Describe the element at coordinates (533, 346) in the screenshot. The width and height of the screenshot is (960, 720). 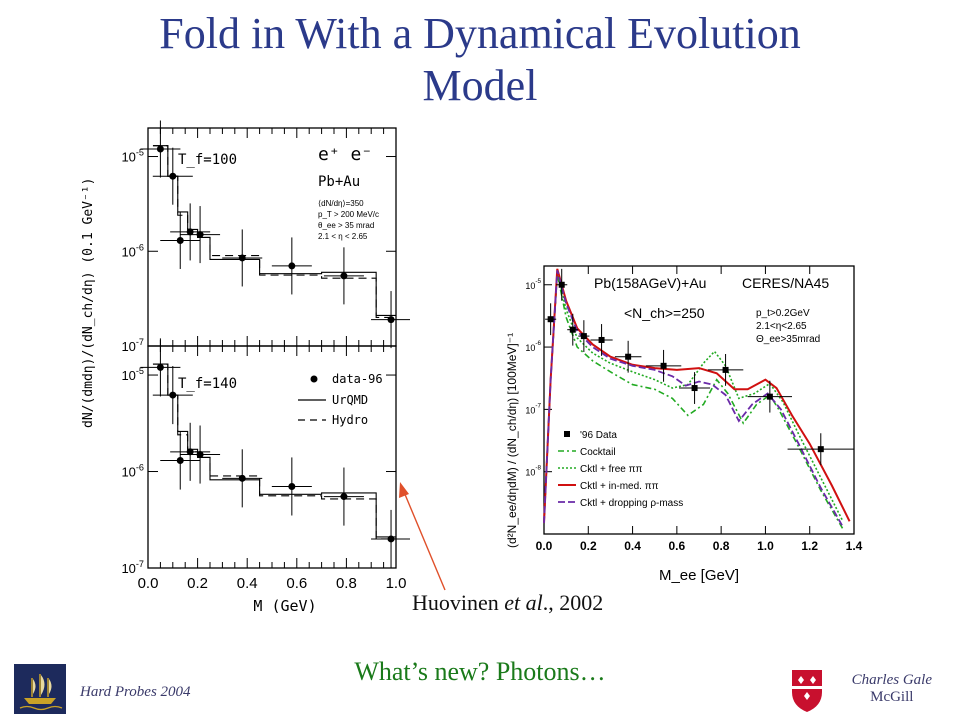
I see `right-y-tick-label: 10⁻⁶` at that location.